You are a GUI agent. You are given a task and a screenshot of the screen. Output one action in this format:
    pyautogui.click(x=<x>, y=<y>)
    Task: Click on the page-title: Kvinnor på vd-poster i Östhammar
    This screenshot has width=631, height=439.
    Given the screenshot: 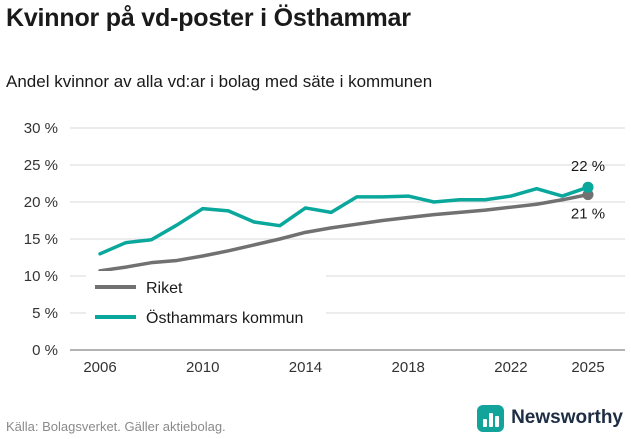 What is the action you would take?
    pyautogui.click(x=208, y=18)
    